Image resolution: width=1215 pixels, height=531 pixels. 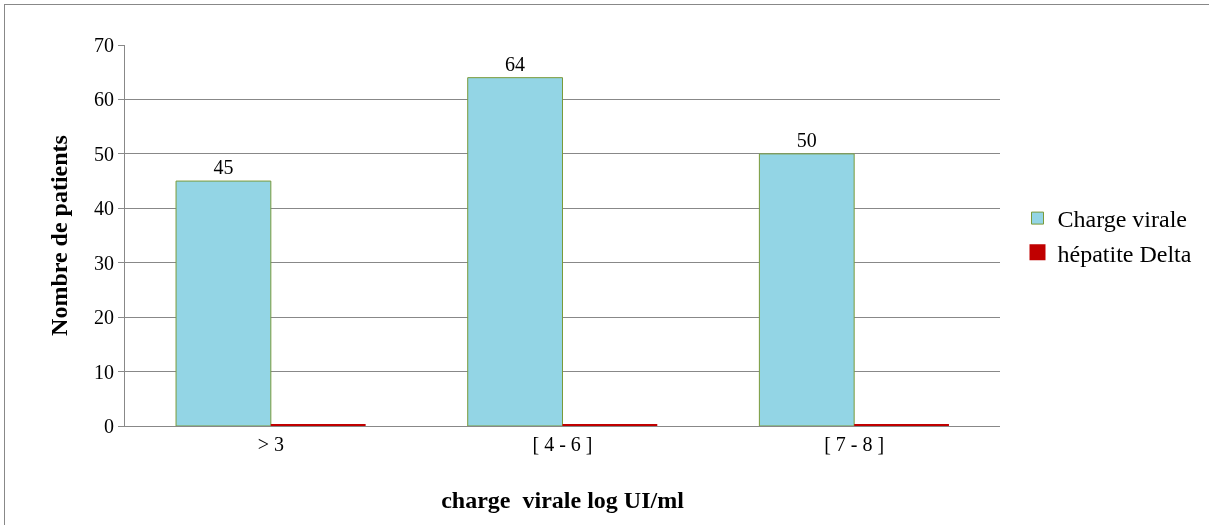 I want to click on y-tick-label: 10, so click(x=104, y=371).